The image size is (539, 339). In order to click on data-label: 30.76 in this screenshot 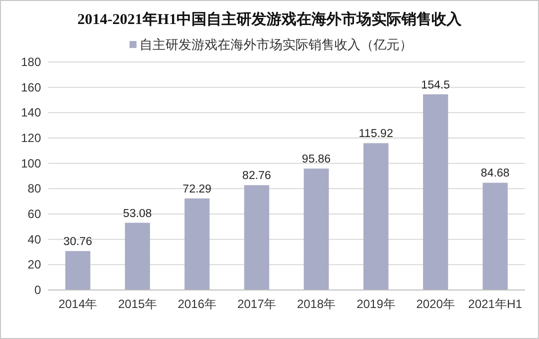, I will do `click(77, 242)`.